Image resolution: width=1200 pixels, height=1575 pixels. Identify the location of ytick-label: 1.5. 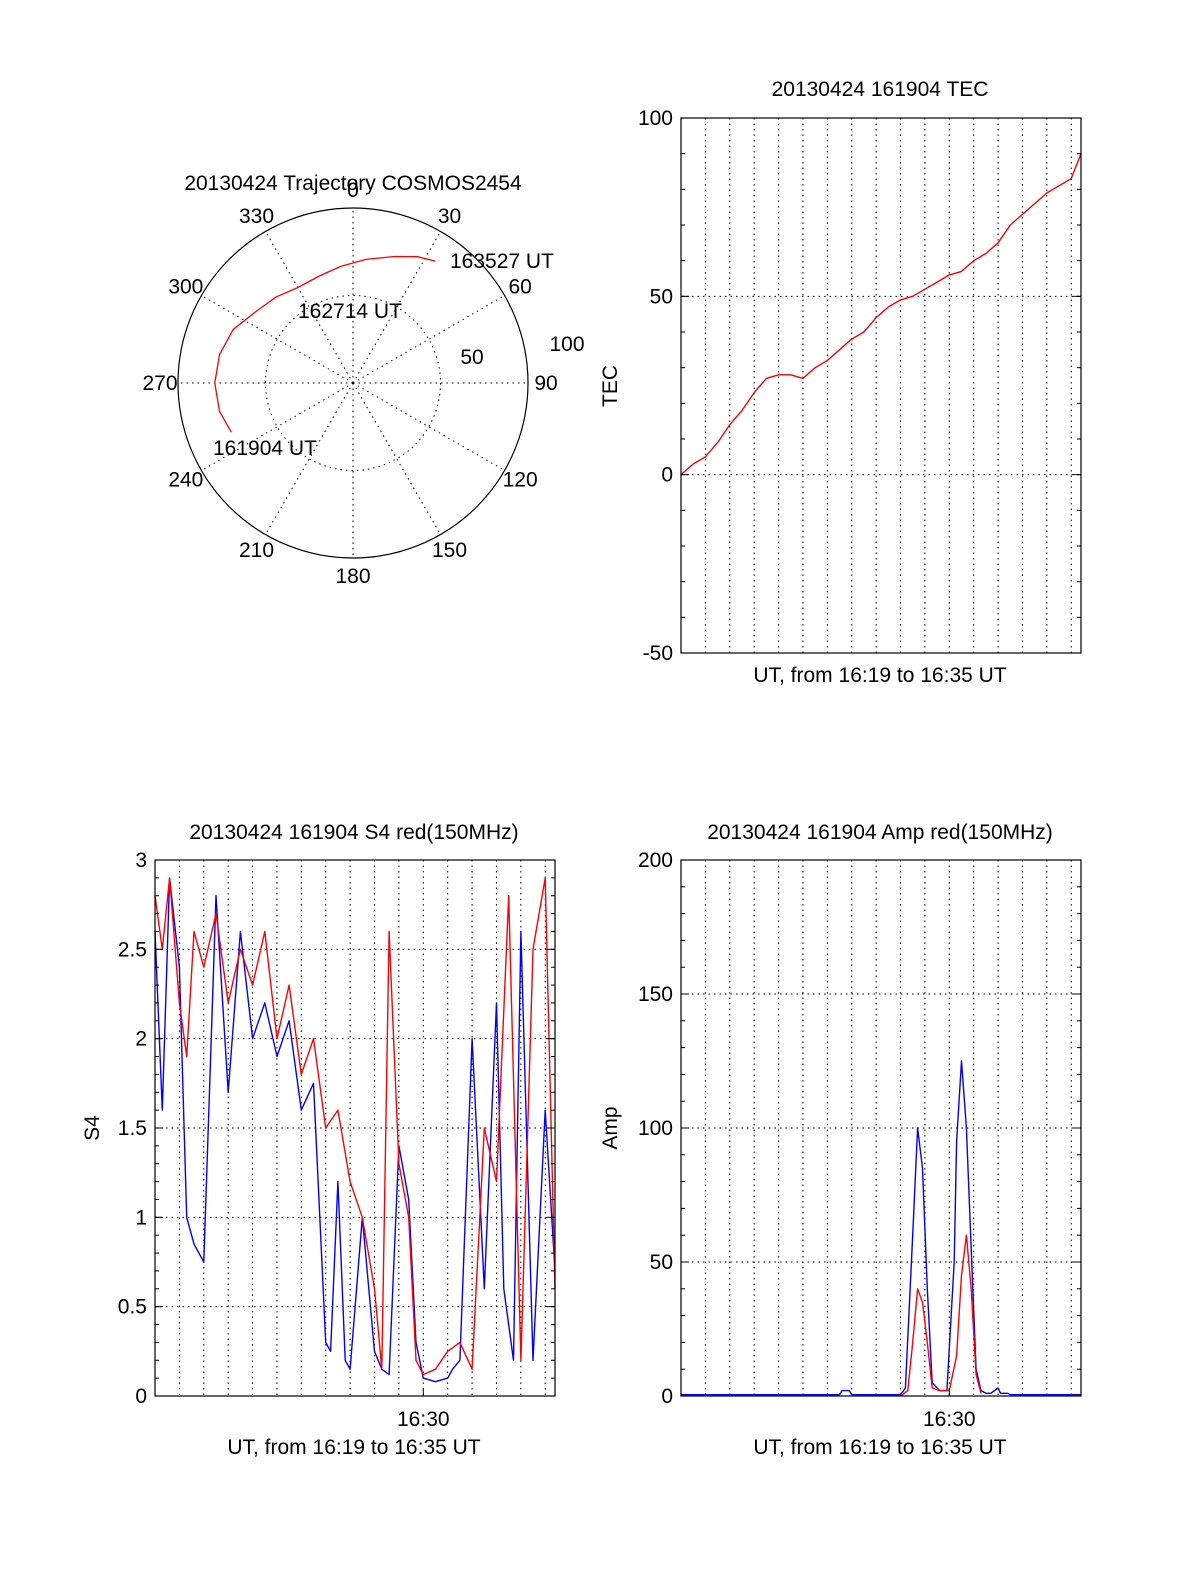
(132, 1128).